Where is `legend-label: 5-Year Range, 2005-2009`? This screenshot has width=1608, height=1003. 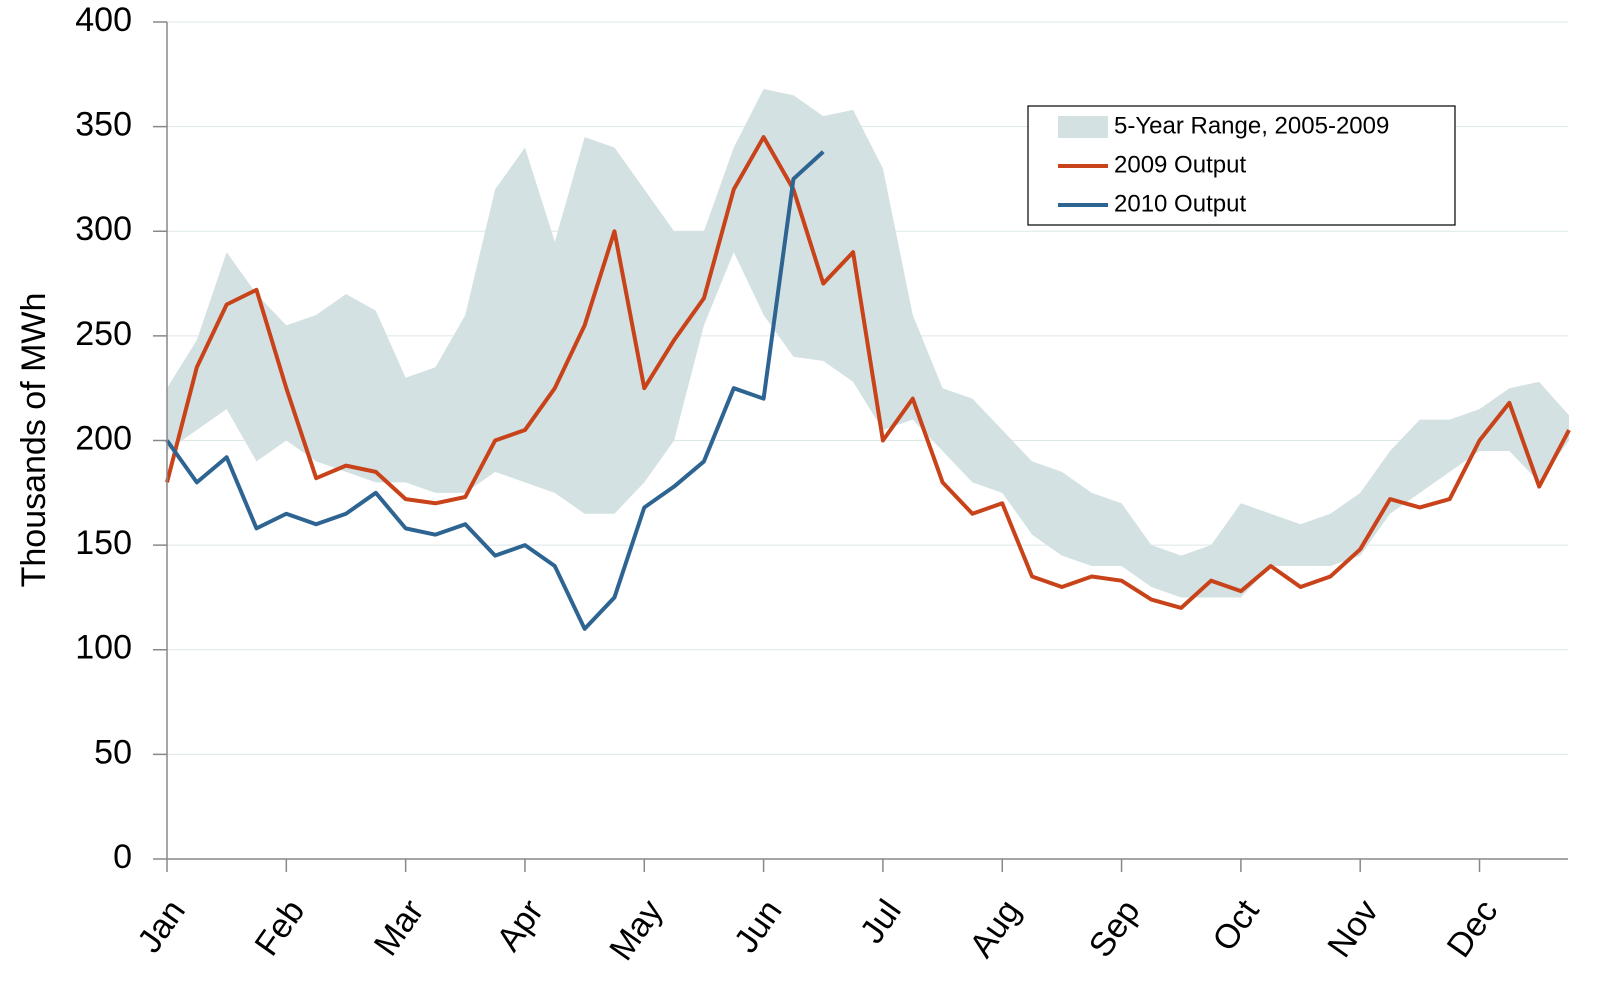 legend-label: 5-Year Range, 2005-2009 is located at coordinates (1251, 125).